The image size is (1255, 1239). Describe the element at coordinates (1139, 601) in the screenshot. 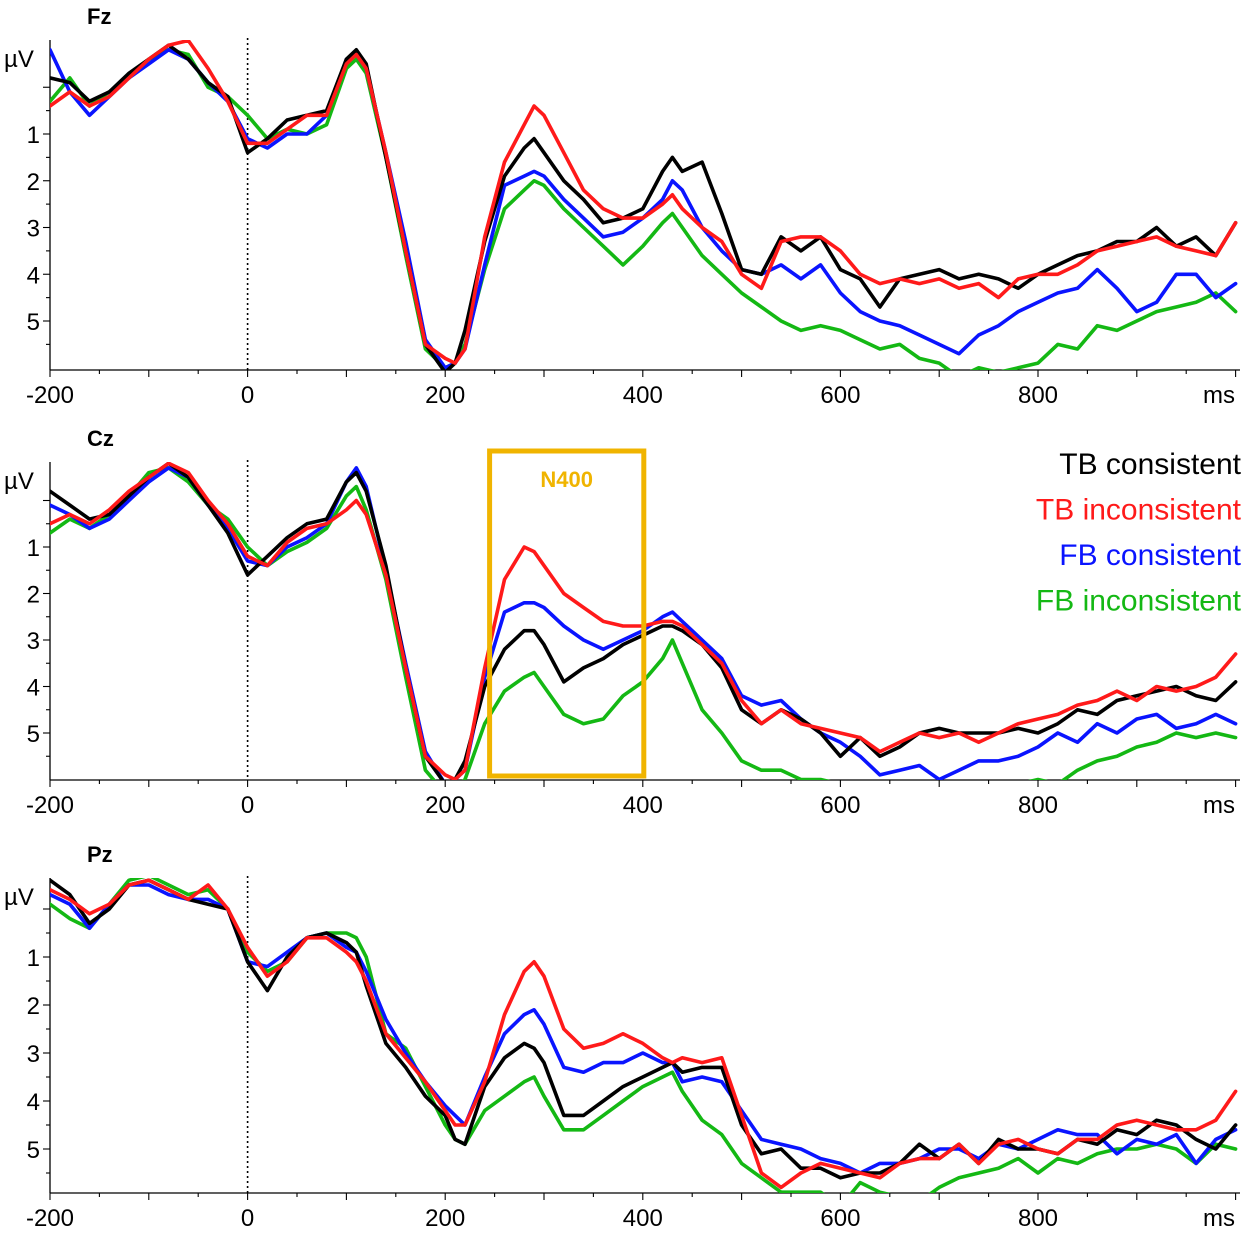

I see `legend-entry-fb-inconsistent: FB inconsistent` at that location.